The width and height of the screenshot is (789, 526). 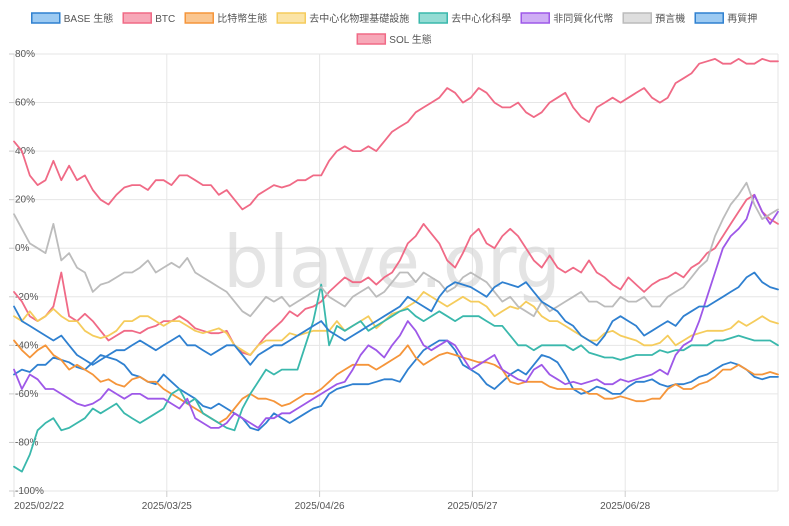 I want to click on y-tick-label: 0%, so click(x=22, y=248).